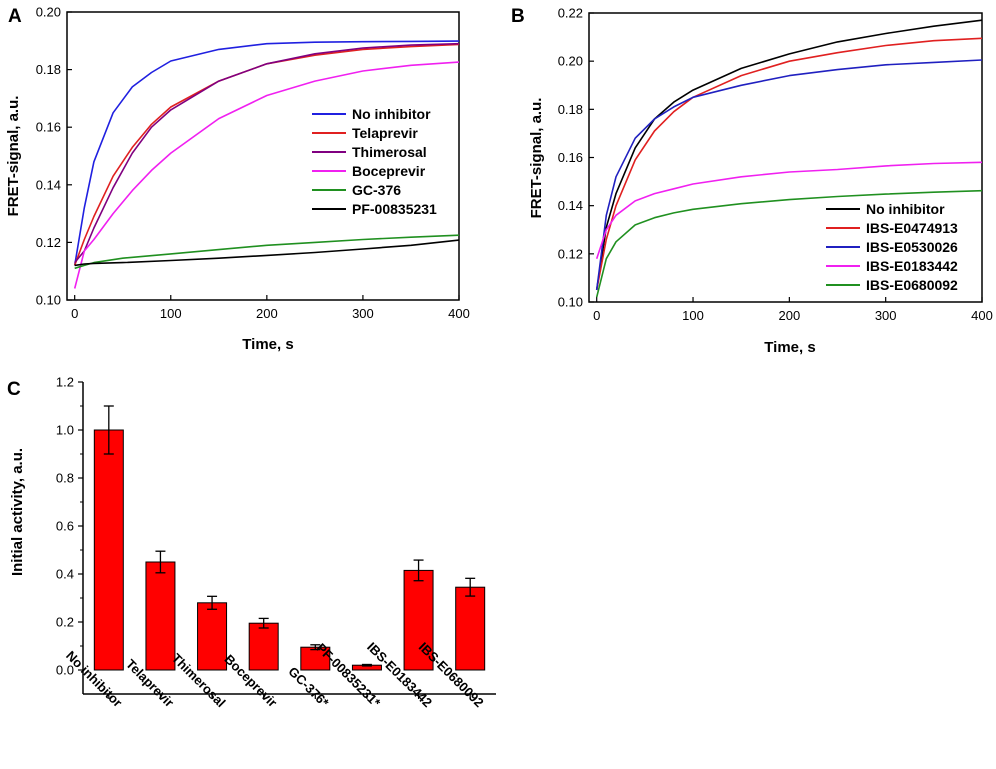 This screenshot has height=769, width=996. Describe the element at coordinates (13, 156) in the screenshot. I see `panel-a-ylabel: FRET-signal, a.u.` at that location.